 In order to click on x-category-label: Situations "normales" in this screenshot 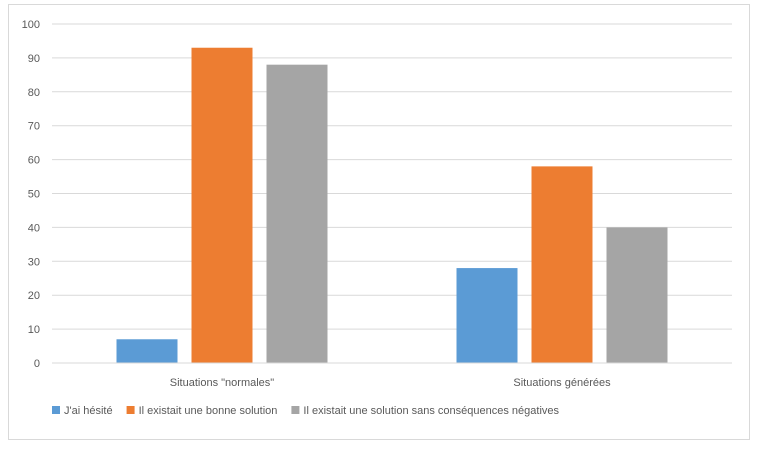, I will do `click(222, 383)`.